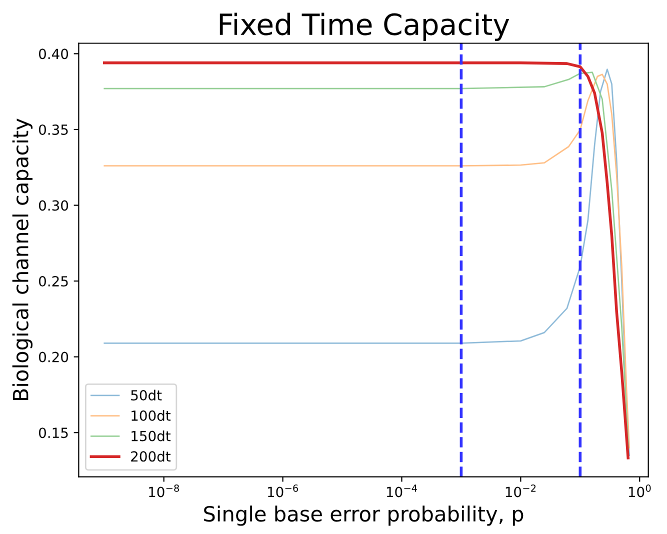 The width and height of the screenshot is (667, 534). I want to click on legend-label: 50dt, so click(146, 395).